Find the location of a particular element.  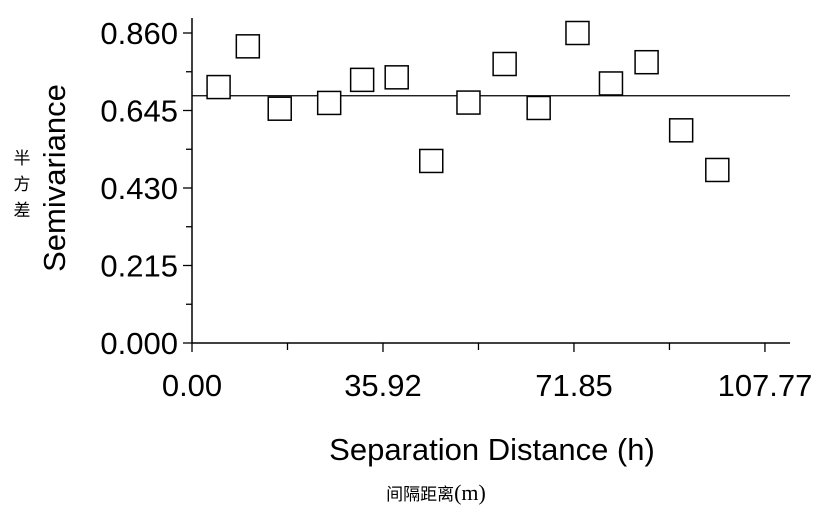

x-axis-title-cn: 间隔距离(m) is located at coordinates (436, 492).